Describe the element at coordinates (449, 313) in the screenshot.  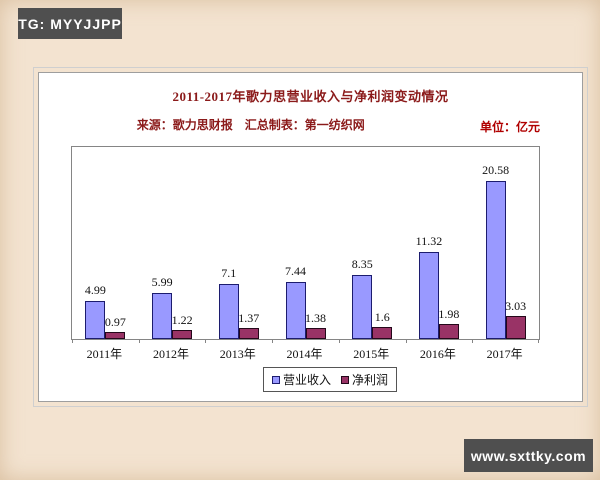
I see `profit-value-label: 1.98` at that location.